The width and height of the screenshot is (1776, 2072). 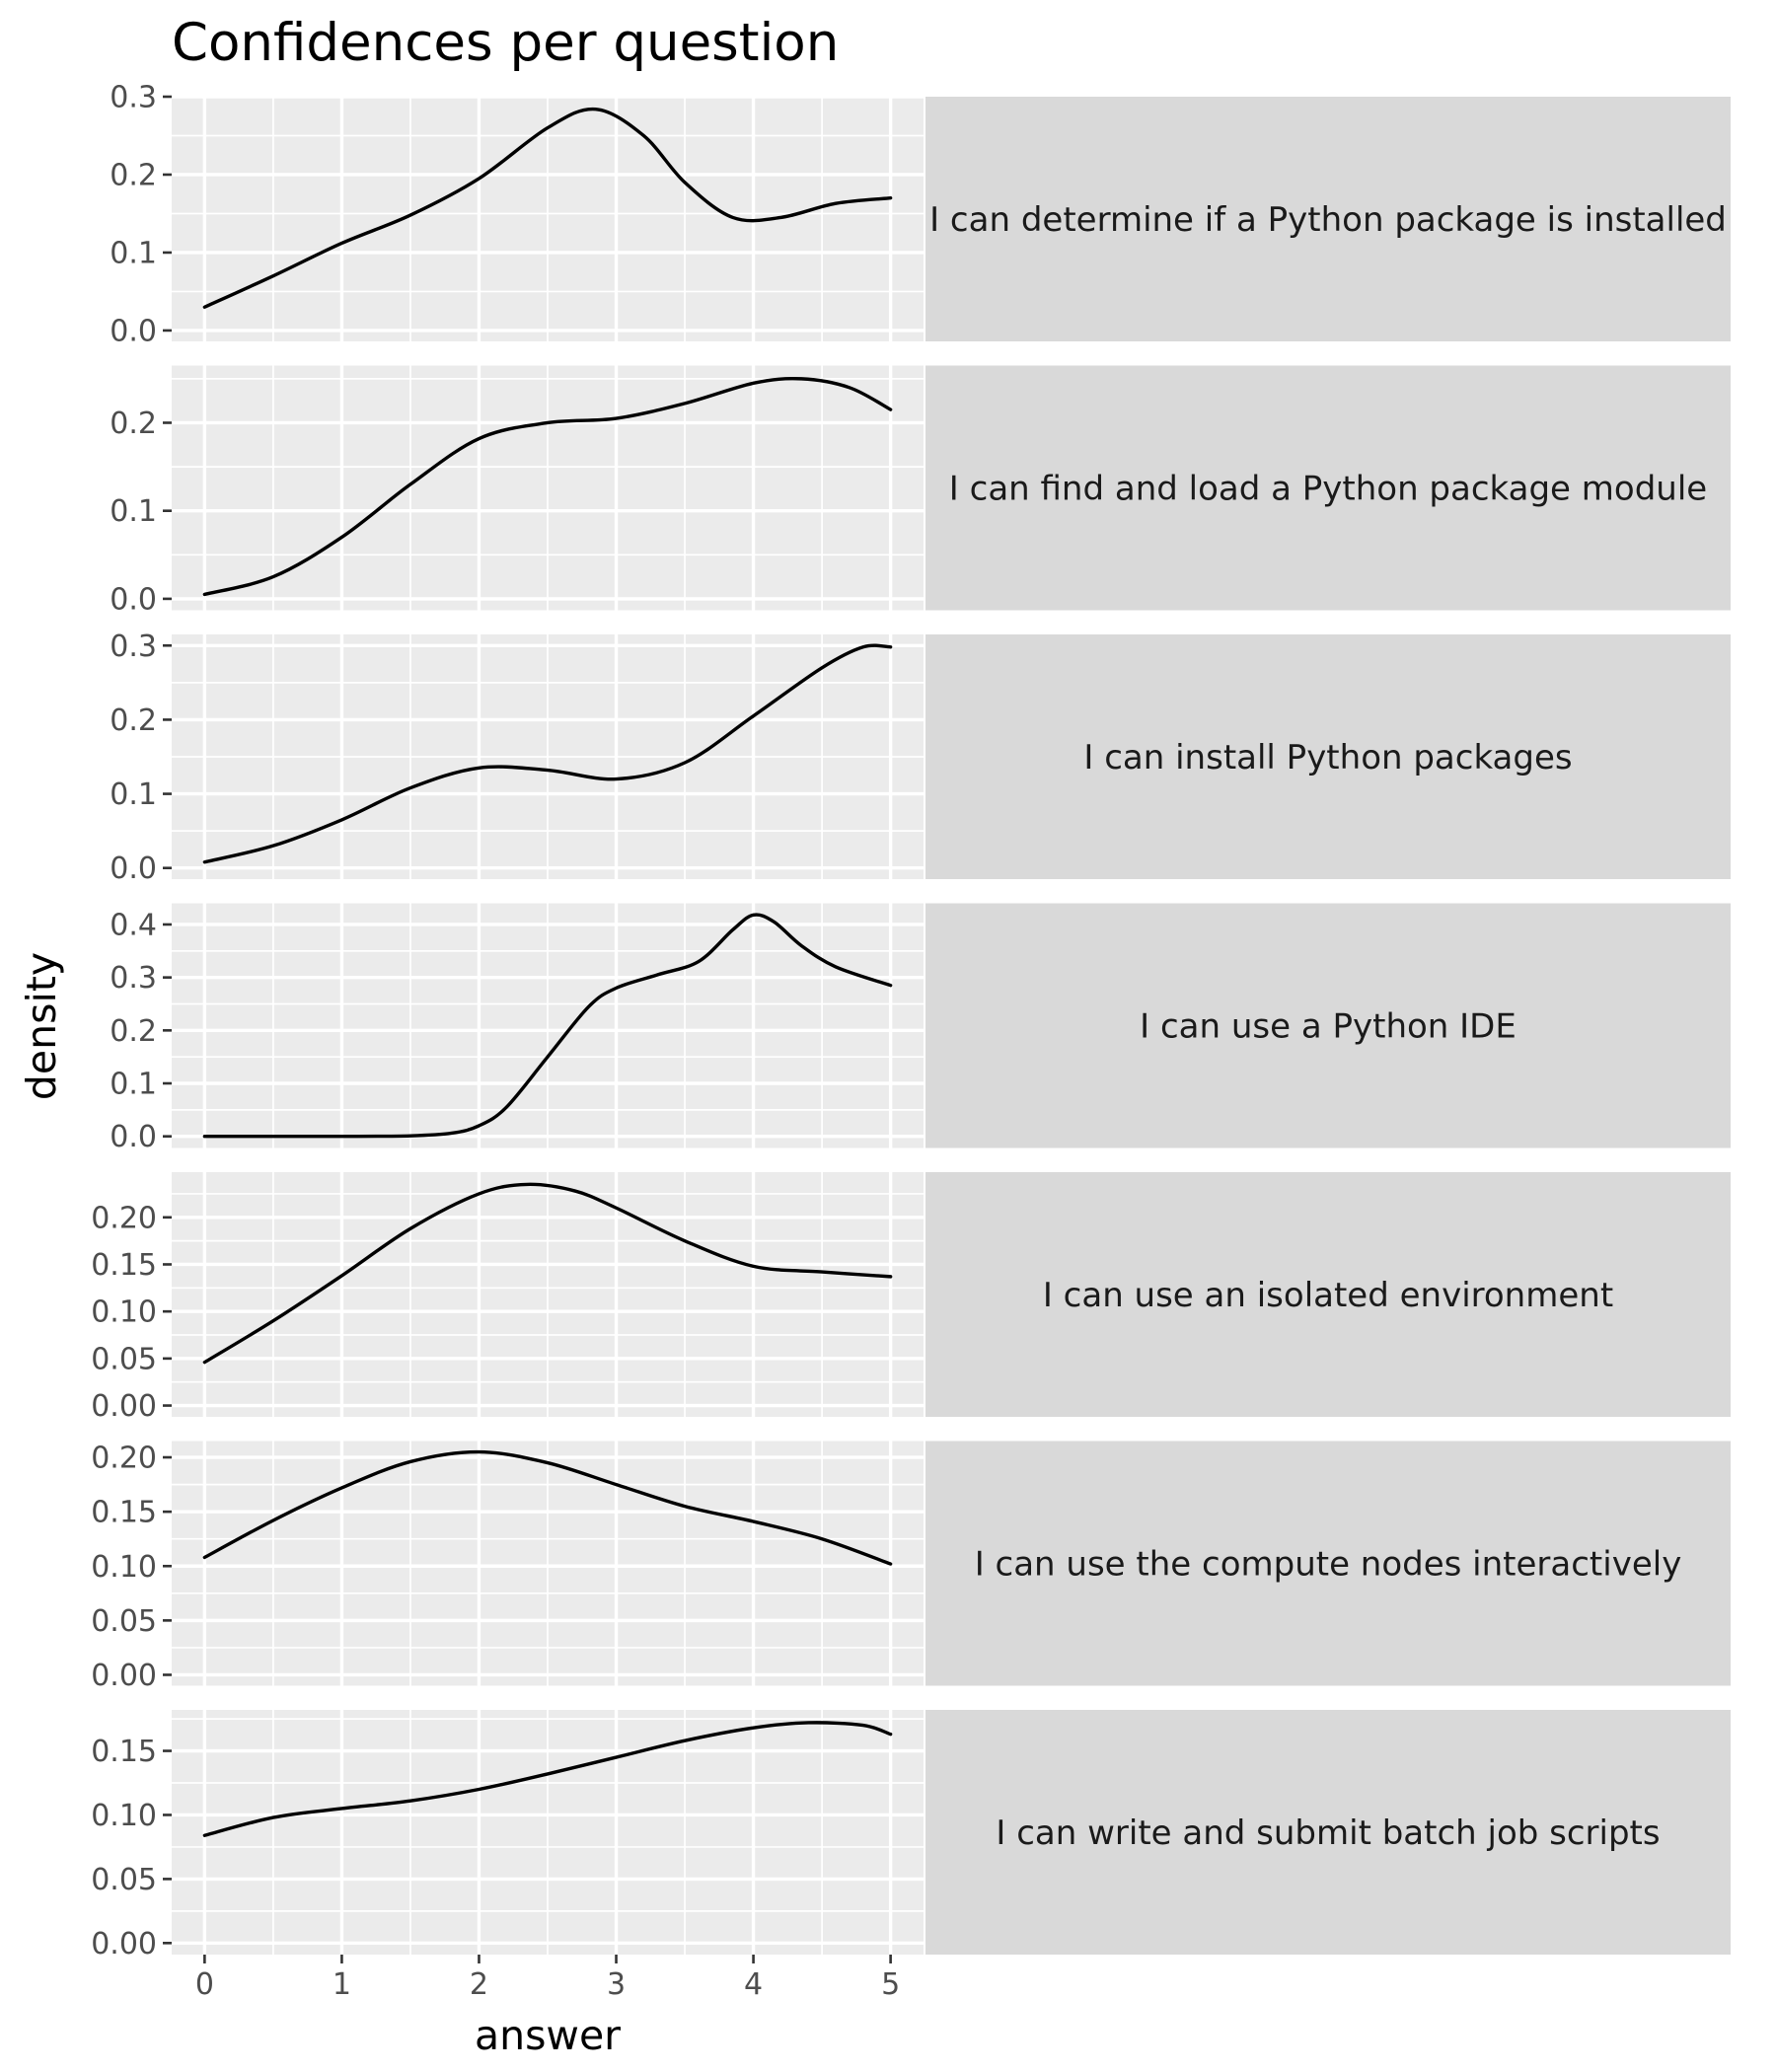 What do you see at coordinates (921, 1029) in the screenshot?
I see `facet-panel-4: 0.0 0.1 0.2 0.3 0.4 I can use a Python IDE` at bounding box center [921, 1029].